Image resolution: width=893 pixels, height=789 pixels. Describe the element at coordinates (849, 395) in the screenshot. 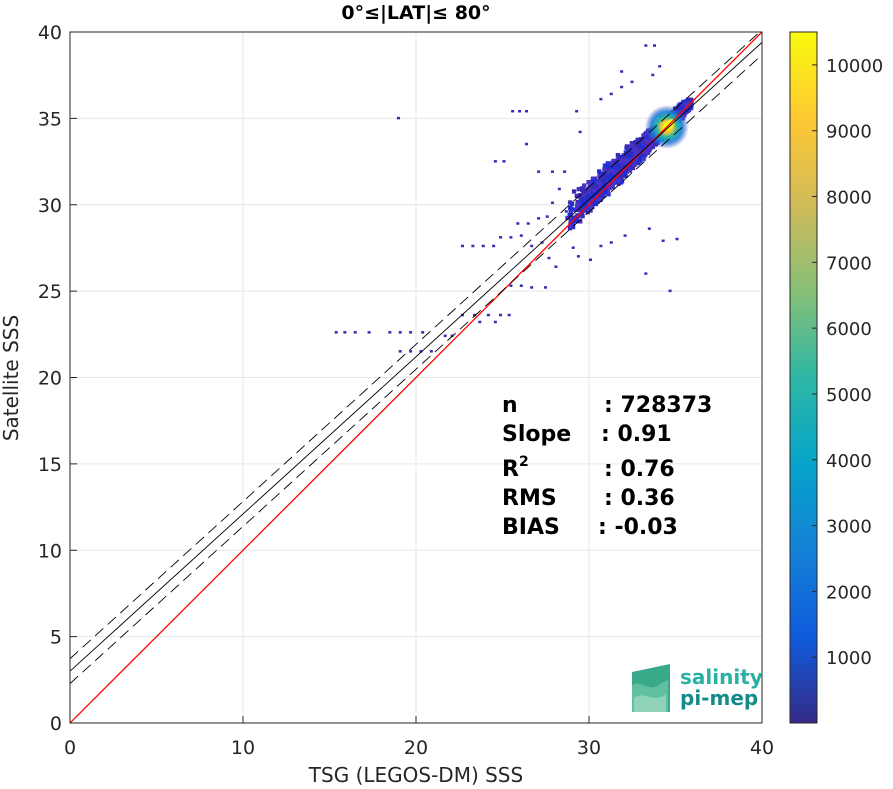

I see `colorbar-tick-label: 5000` at that location.